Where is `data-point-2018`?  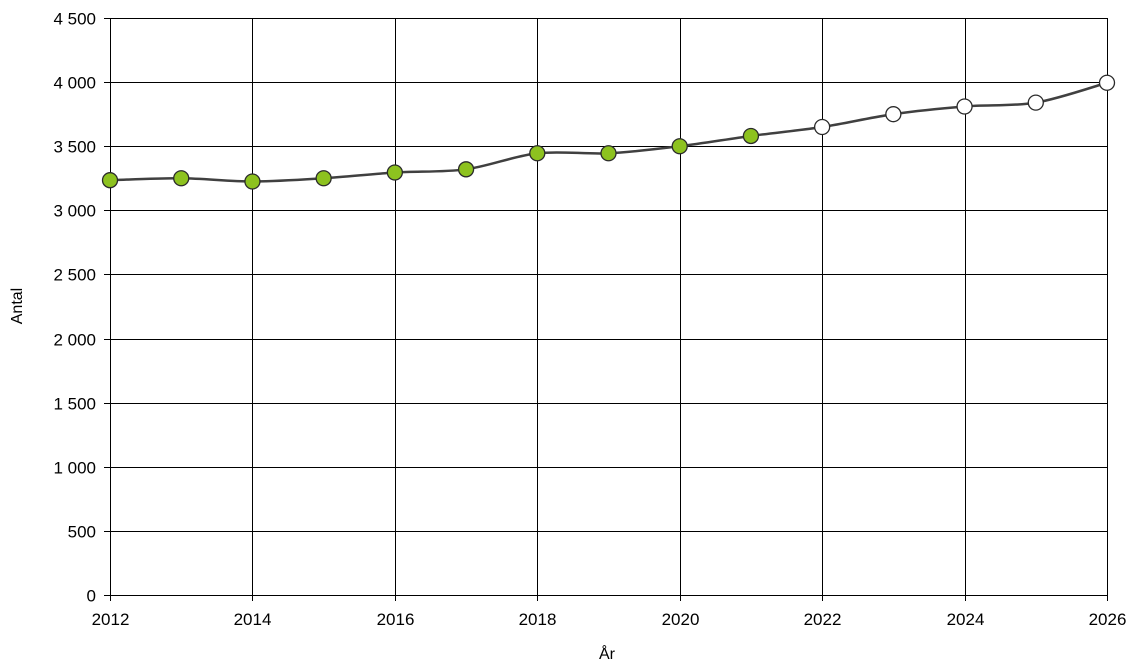
data-point-2018 is located at coordinates (537, 153).